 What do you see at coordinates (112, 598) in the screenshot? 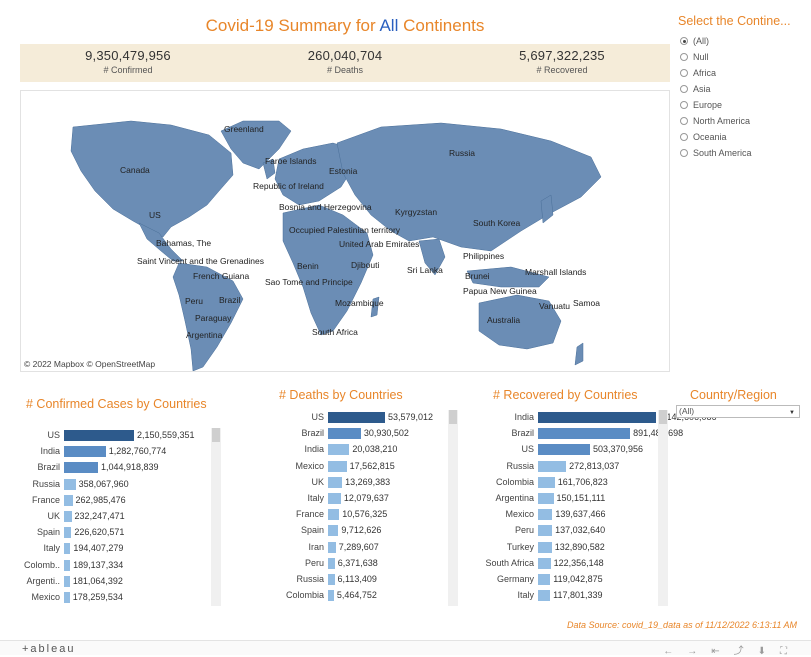
I see `bar-row: Mexico 178,259,534` at bounding box center [112, 598].